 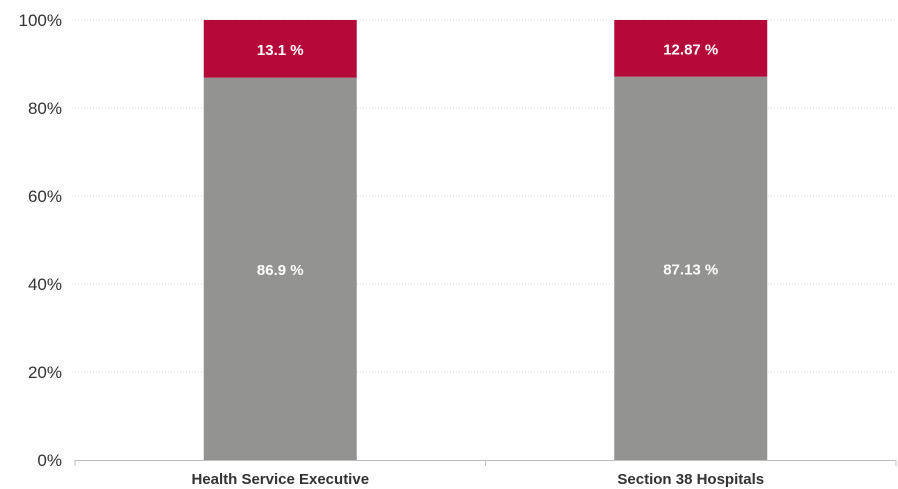 What do you see at coordinates (280, 479) in the screenshot?
I see `x-category-label: Health Service Executive` at bounding box center [280, 479].